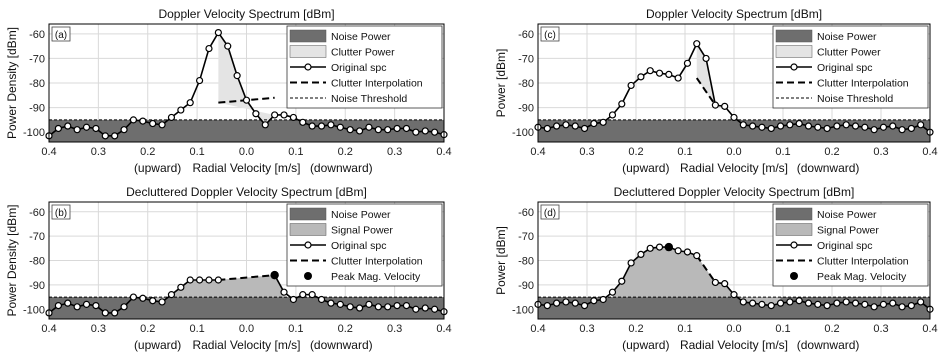 The image size is (940, 360). Describe the element at coordinates (308, 67) in the screenshot. I see `legend-swatch-spc-marker` at that location.